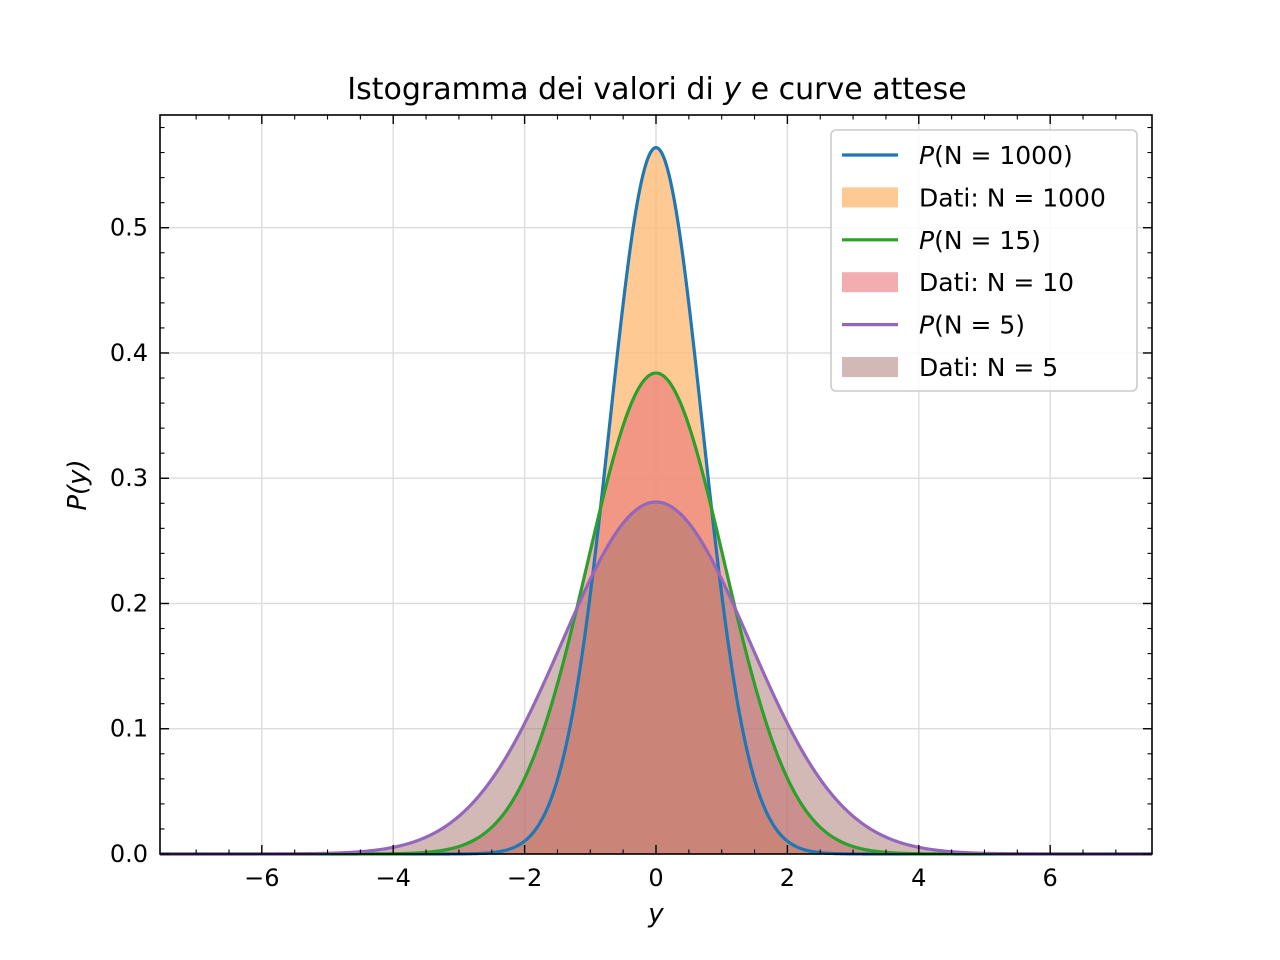 The height and width of the screenshot is (960, 1280). What do you see at coordinates (1003, 155) in the screenshot?
I see `legend-label-rest-0: (N = 1000)` at bounding box center [1003, 155].